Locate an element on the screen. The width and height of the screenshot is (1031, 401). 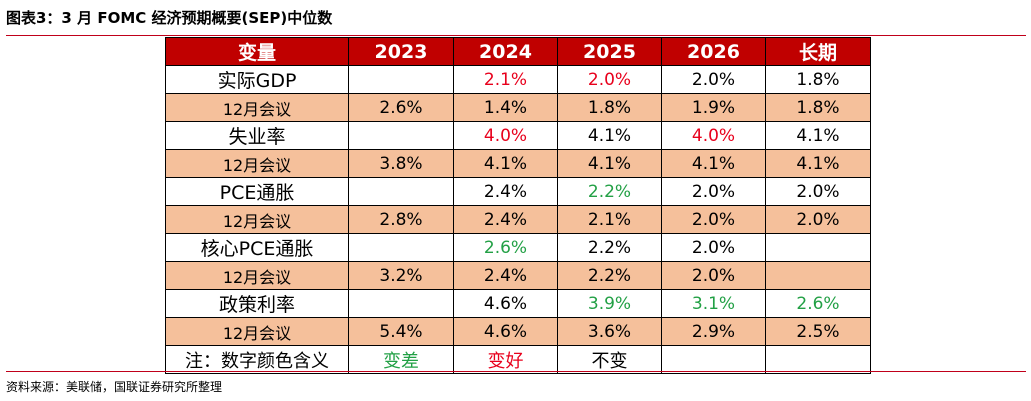
table-row-variable: 政策利率 4.6% 3.9% 3.1% 2.6% is located at coordinates (518, 303).